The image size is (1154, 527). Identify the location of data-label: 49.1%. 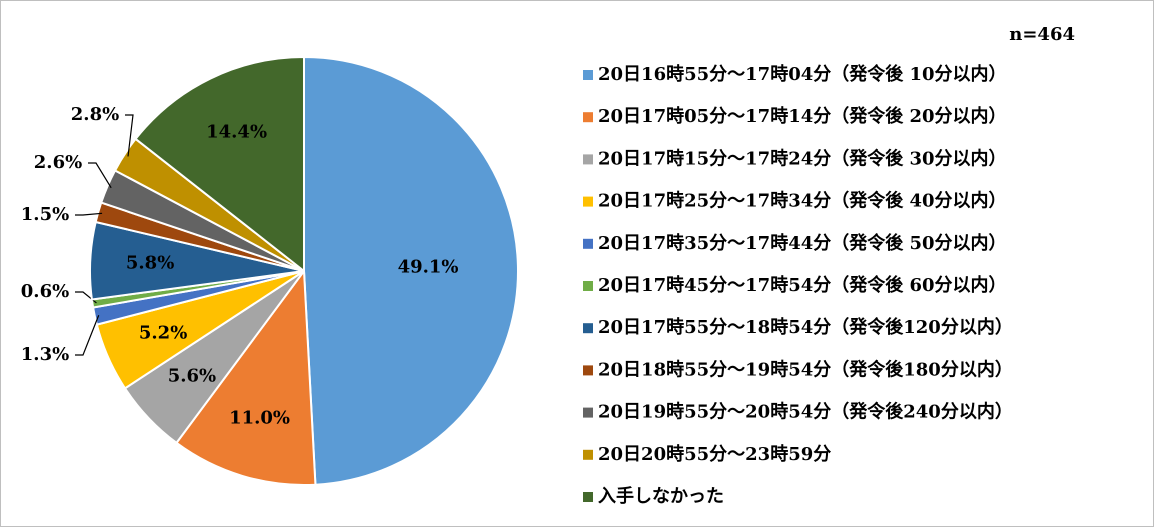
(428, 267).